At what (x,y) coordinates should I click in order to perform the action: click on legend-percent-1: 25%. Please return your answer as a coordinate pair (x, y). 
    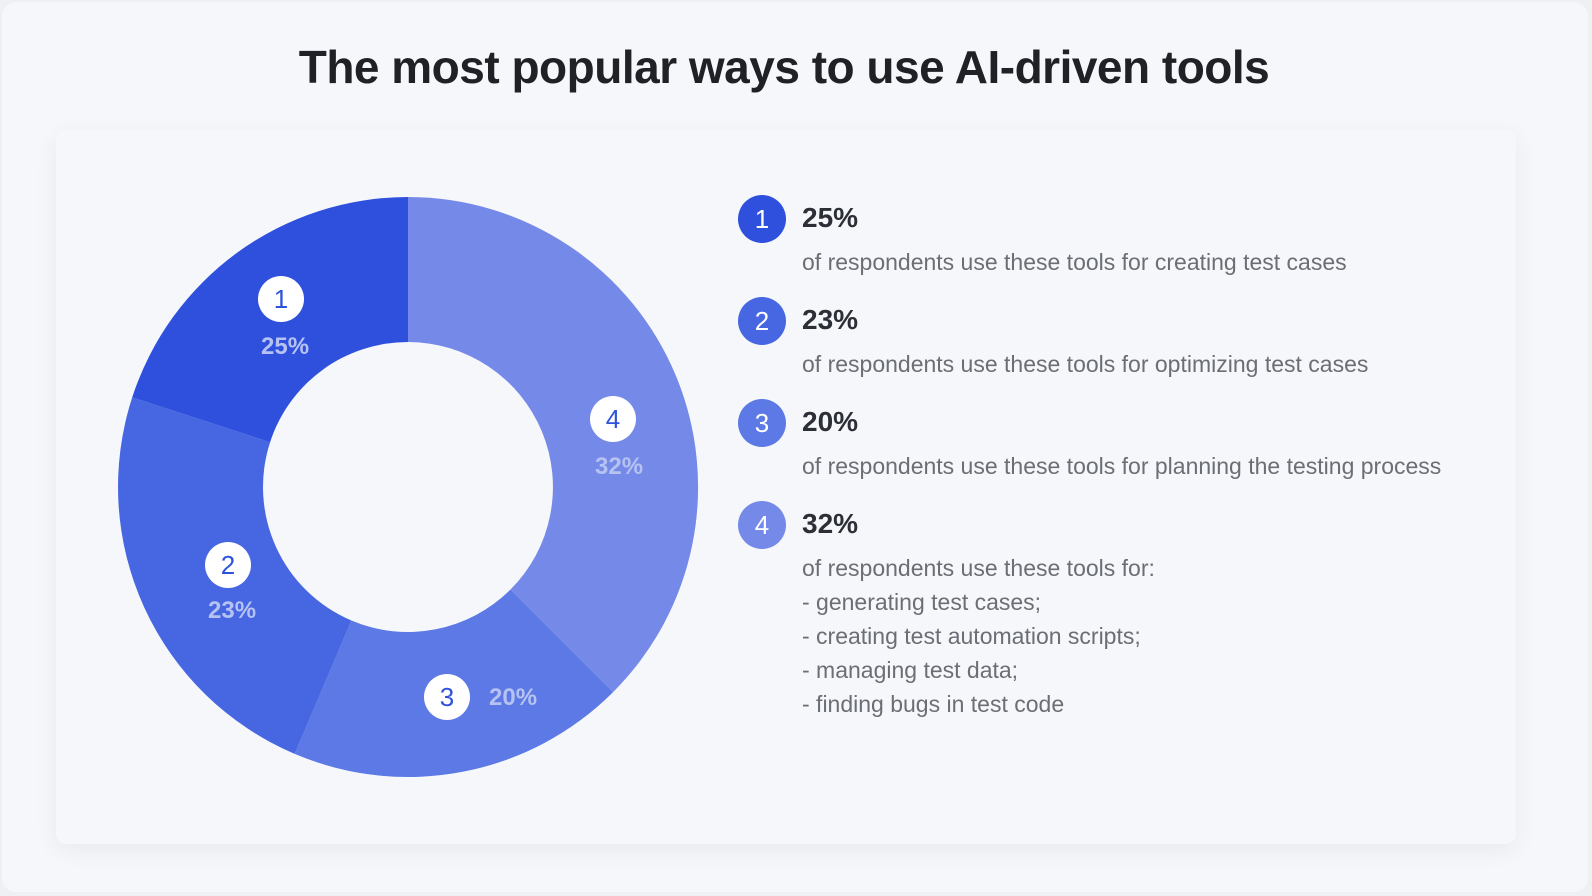
    Looking at the image, I should click on (830, 217).